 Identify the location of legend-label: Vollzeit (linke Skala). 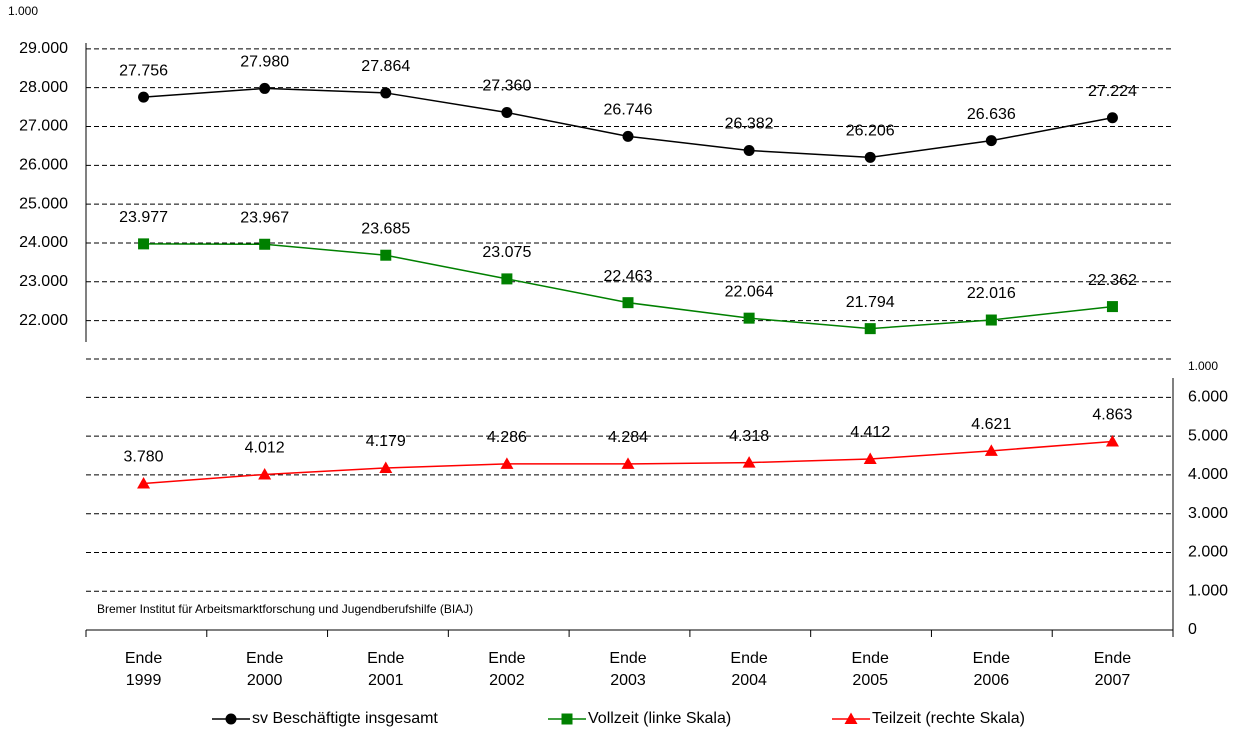
(659, 718).